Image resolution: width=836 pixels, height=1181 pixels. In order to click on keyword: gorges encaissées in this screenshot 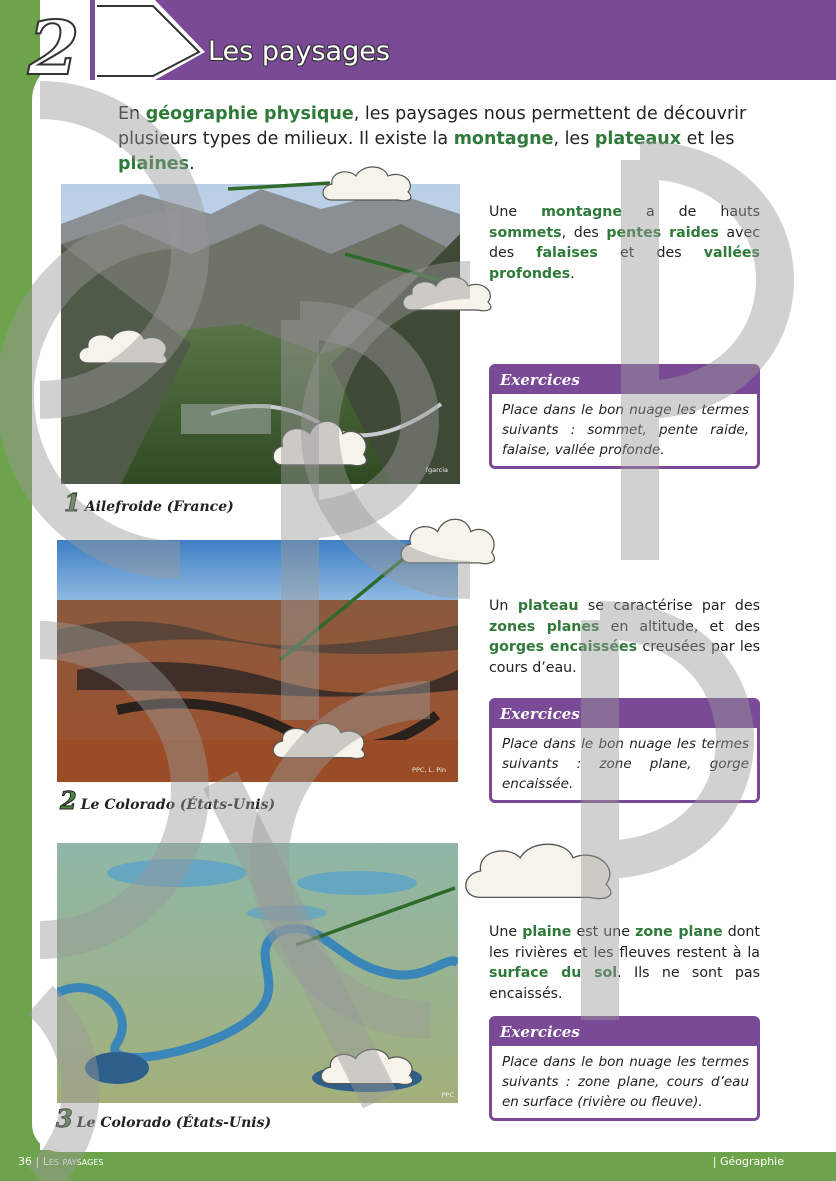, I will do `click(563, 647)`.